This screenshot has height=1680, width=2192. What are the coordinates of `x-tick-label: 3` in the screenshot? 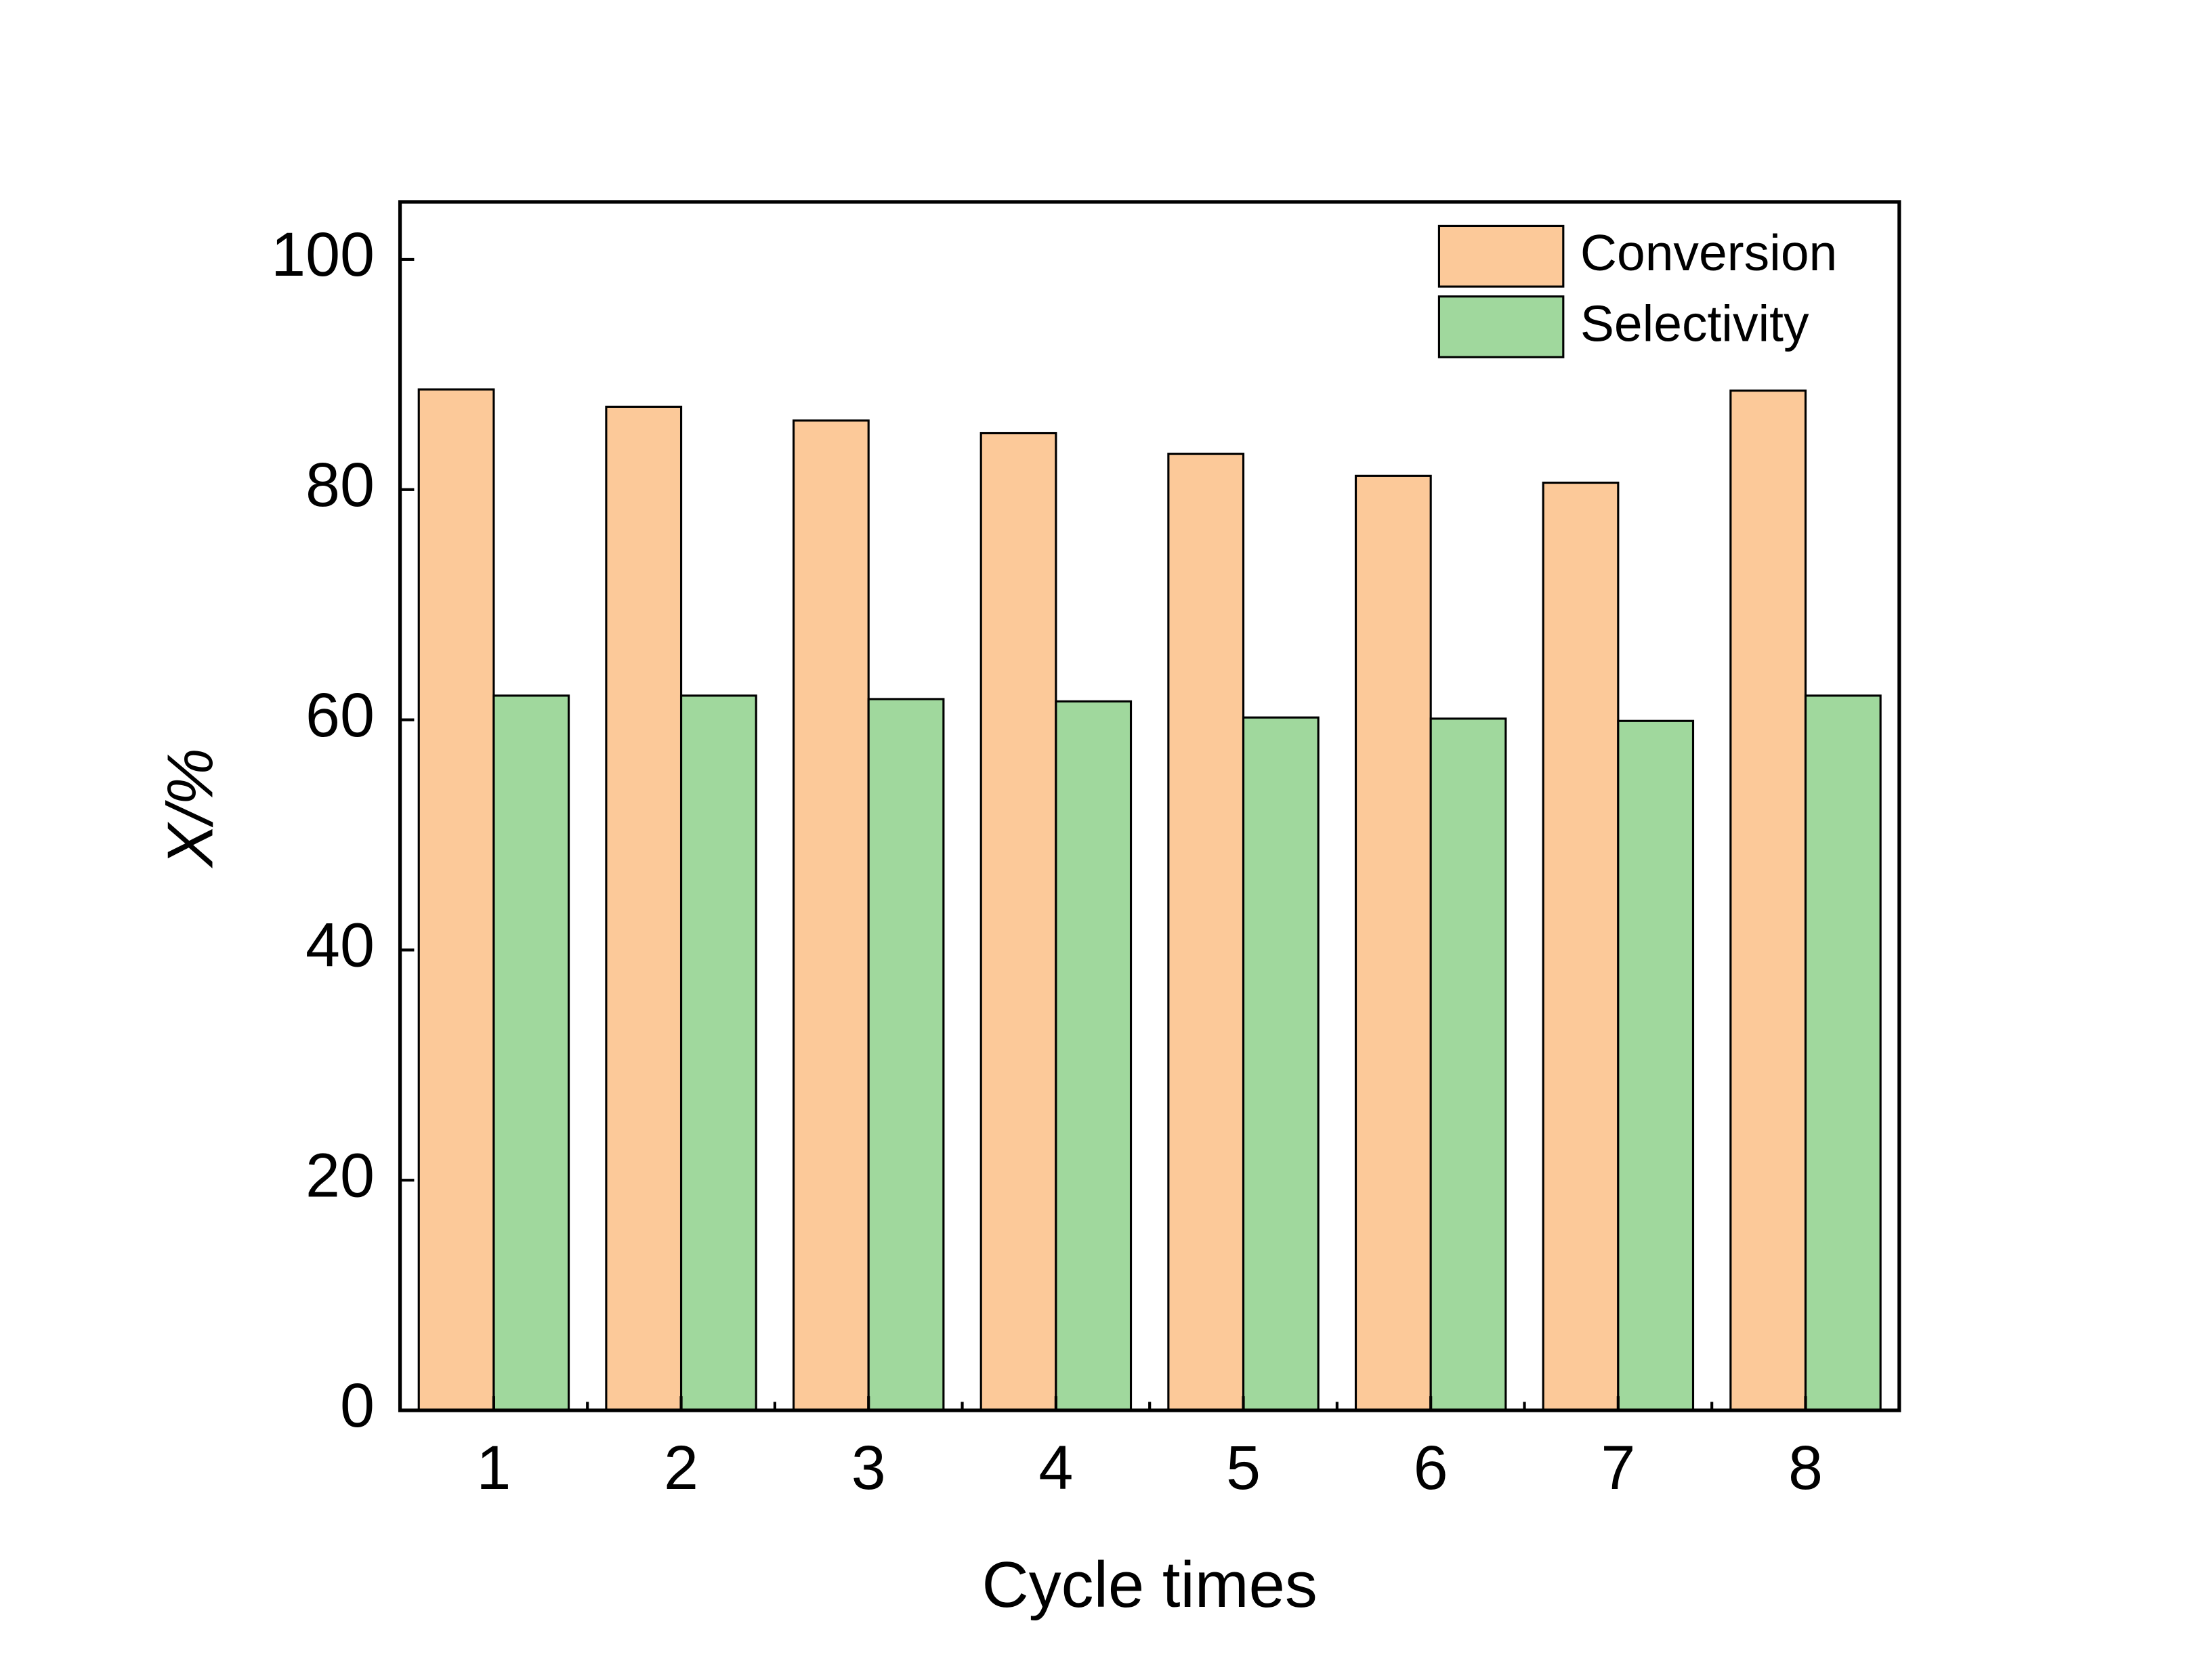 It's located at (869, 1468).